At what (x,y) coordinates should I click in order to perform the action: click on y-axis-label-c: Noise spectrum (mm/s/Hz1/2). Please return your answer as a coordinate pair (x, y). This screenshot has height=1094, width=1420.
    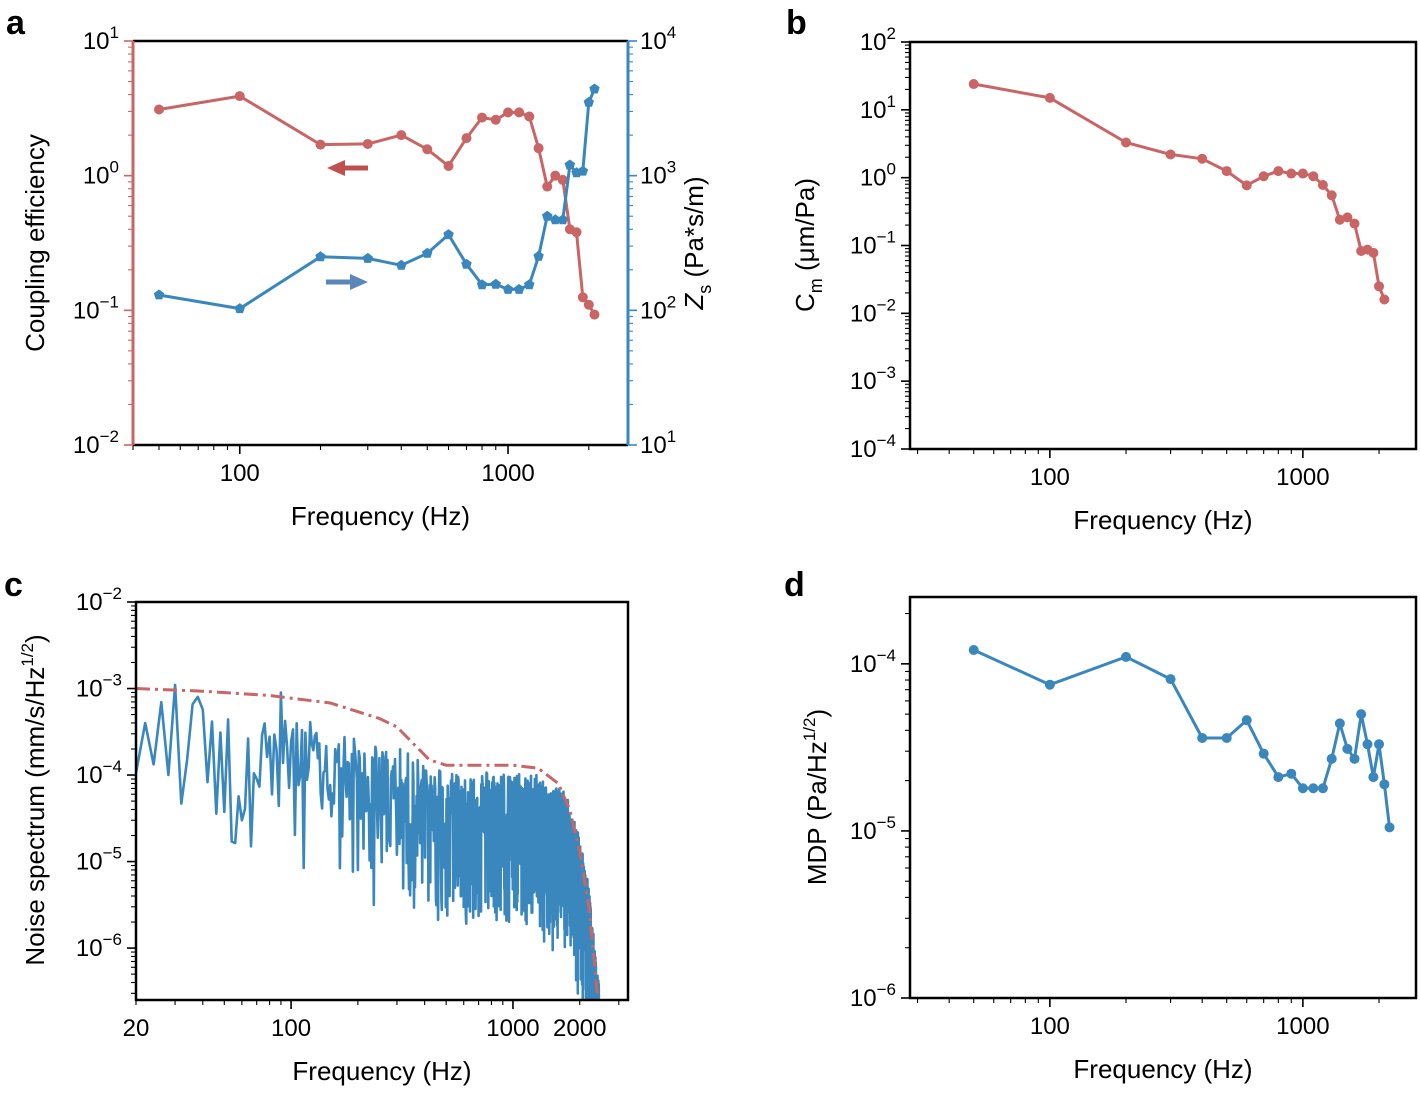
    Looking at the image, I should click on (34, 799).